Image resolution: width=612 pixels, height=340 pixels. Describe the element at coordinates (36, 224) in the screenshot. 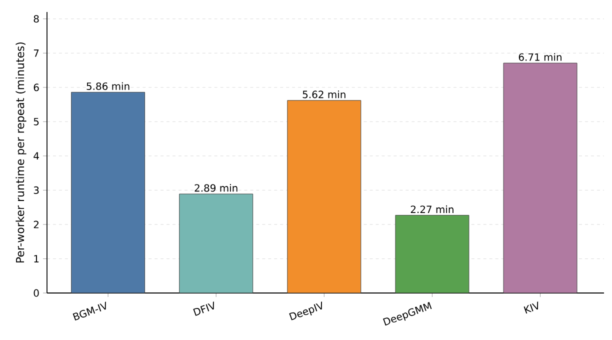

I see `y-tick-label: 2` at that location.